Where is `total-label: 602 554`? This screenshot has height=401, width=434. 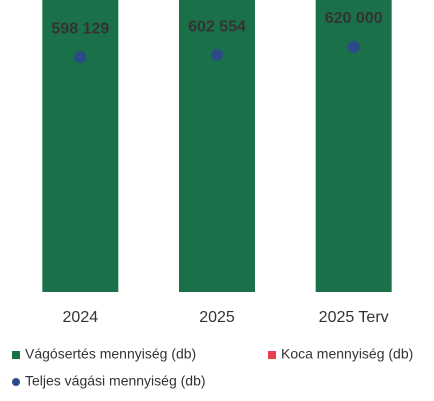
total-label: 602 554 is located at coordinates (217, 26).